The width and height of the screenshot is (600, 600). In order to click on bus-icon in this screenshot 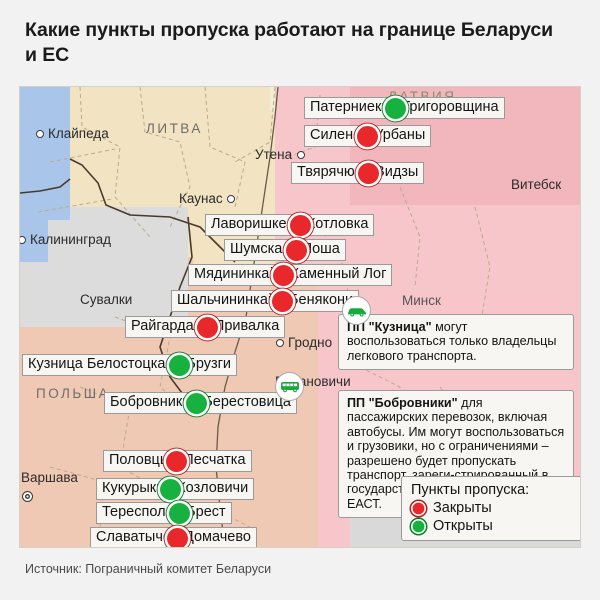, I will do `click(289, 386)`.